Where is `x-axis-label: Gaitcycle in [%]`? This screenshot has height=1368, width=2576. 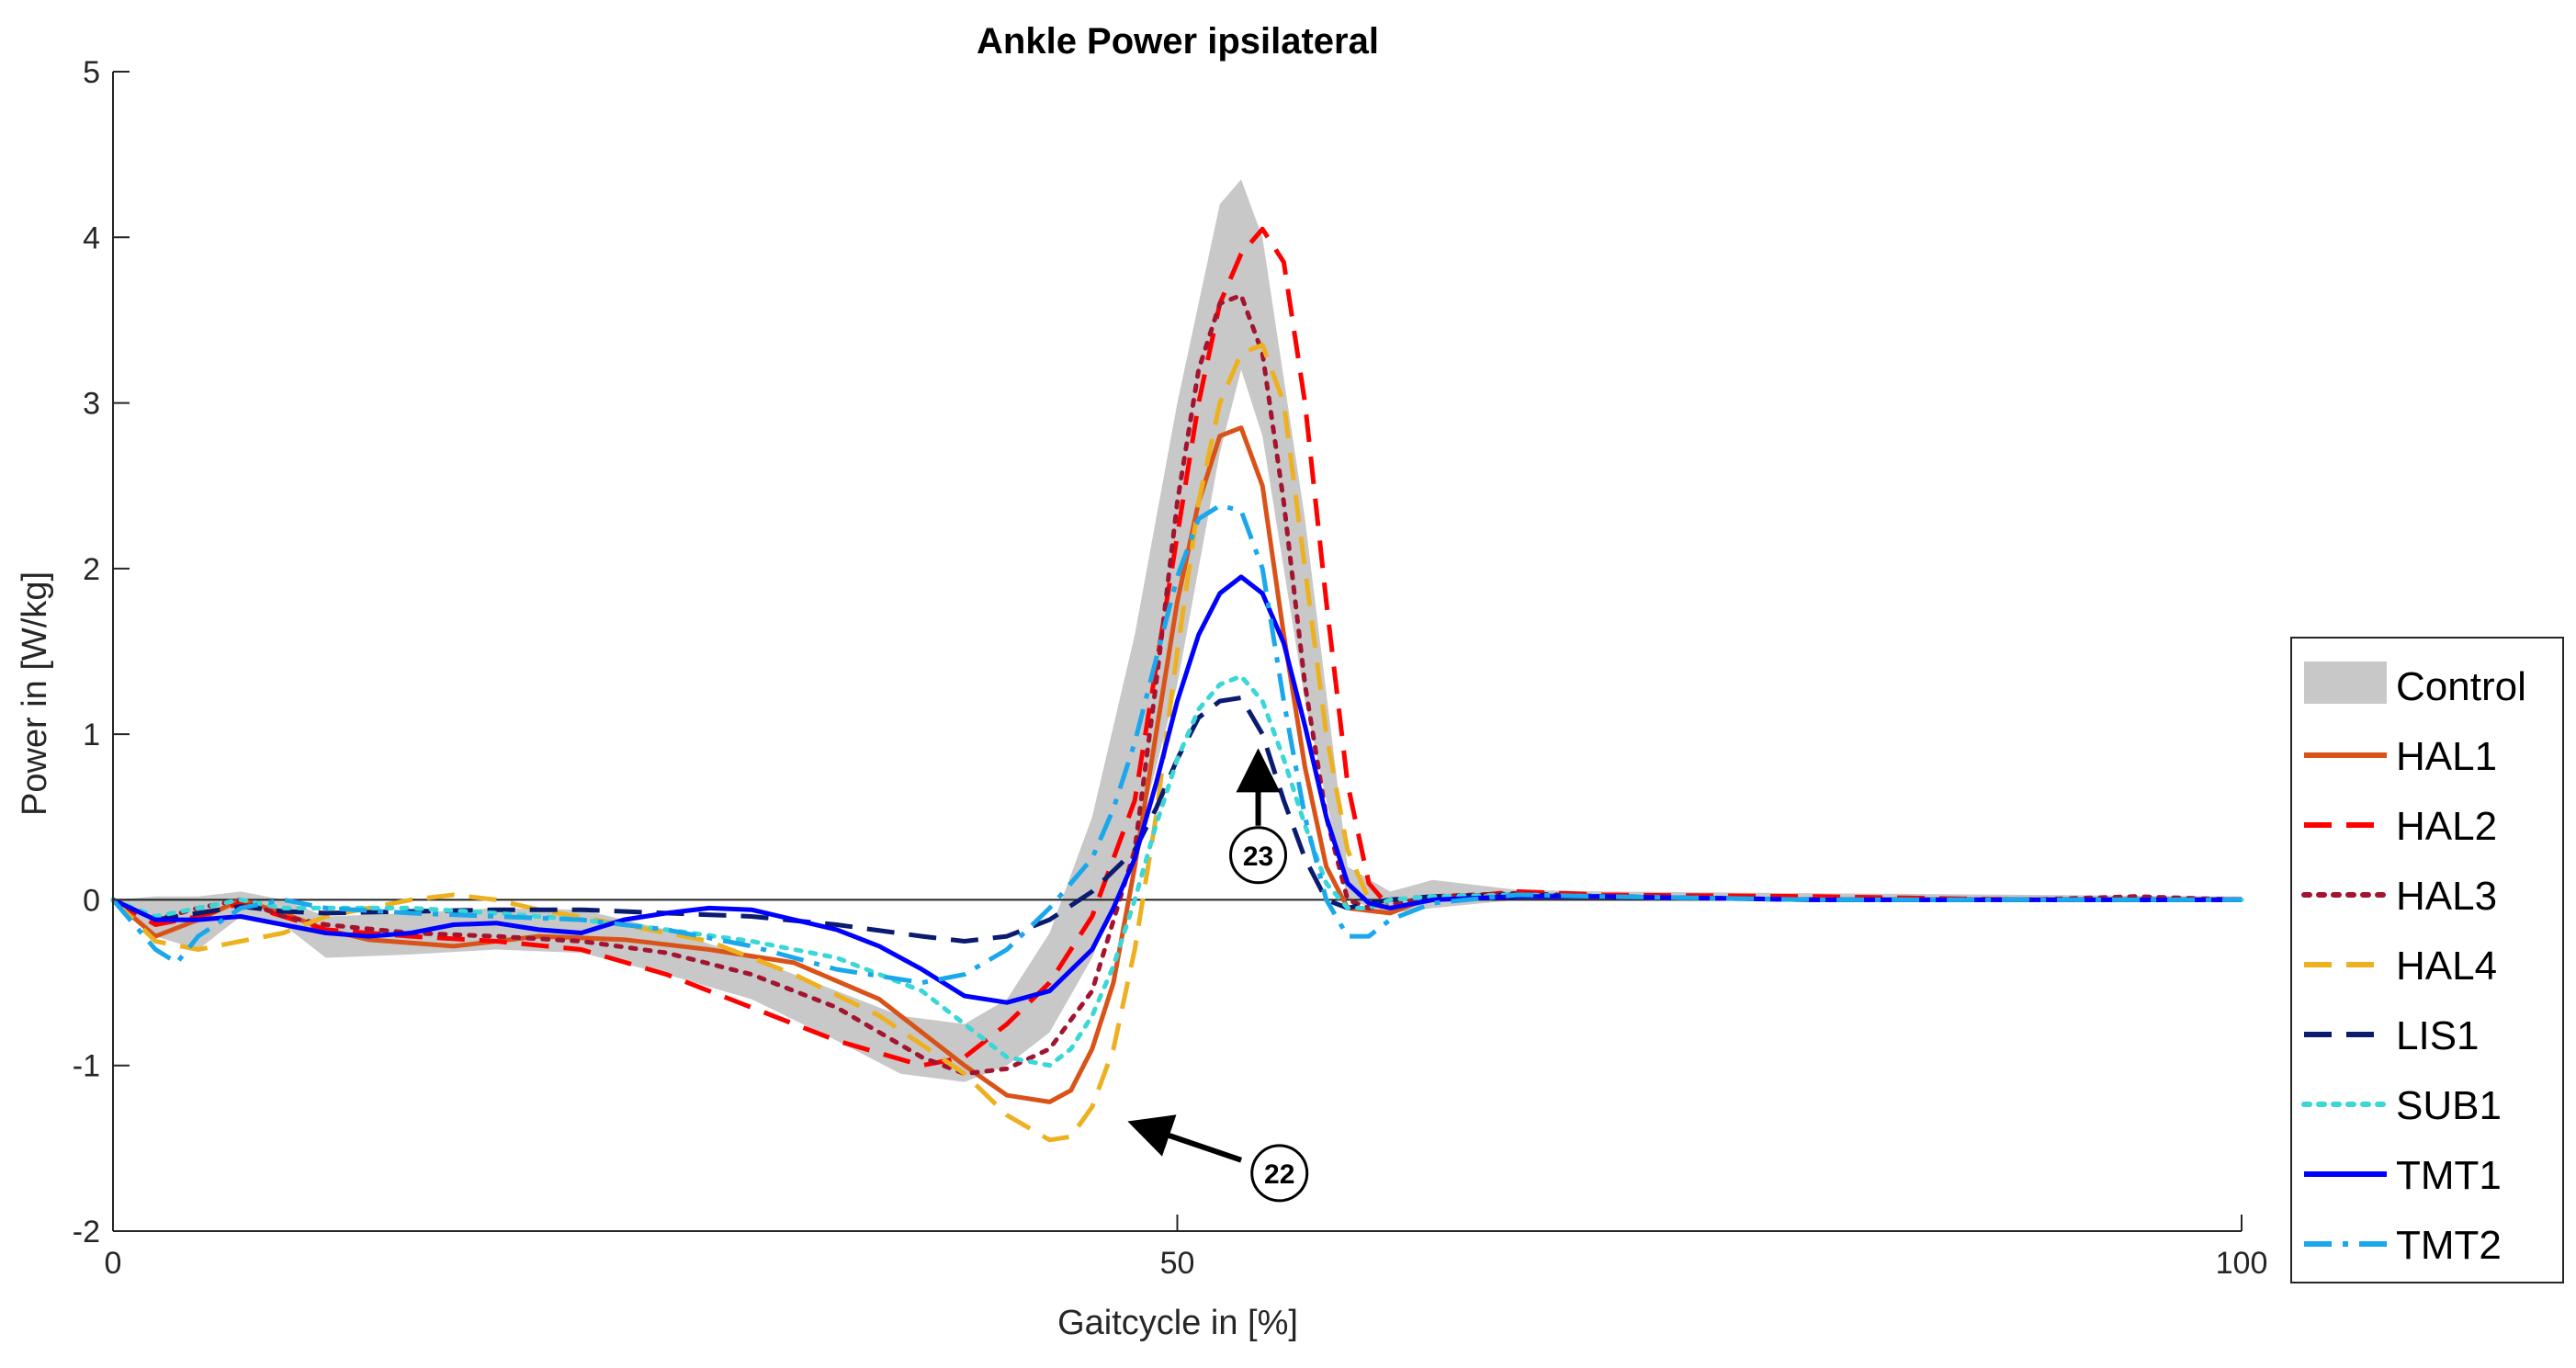
x-axis-label: Gaitcycle in [%] is located at coordinates (1177, 1323).